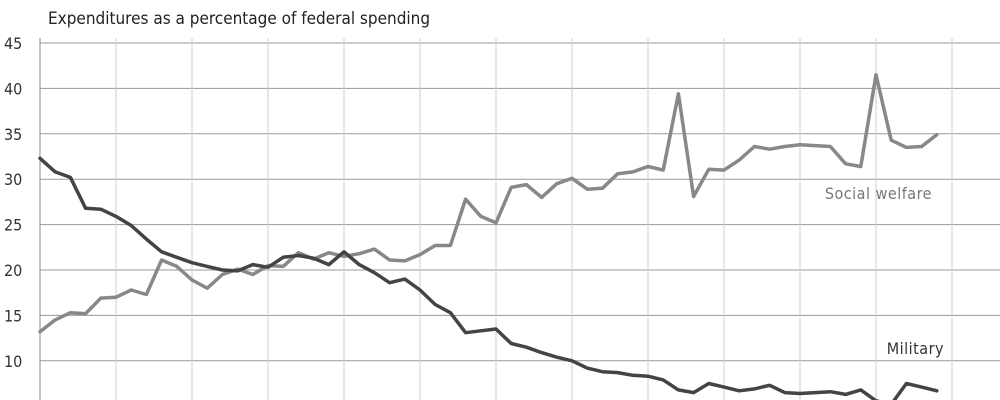 The height and width of the screenshot is (400, 1000). Describe the element at coordinates (13, 43) in the screenshot. I see `y-tick-label: 45` at that location.